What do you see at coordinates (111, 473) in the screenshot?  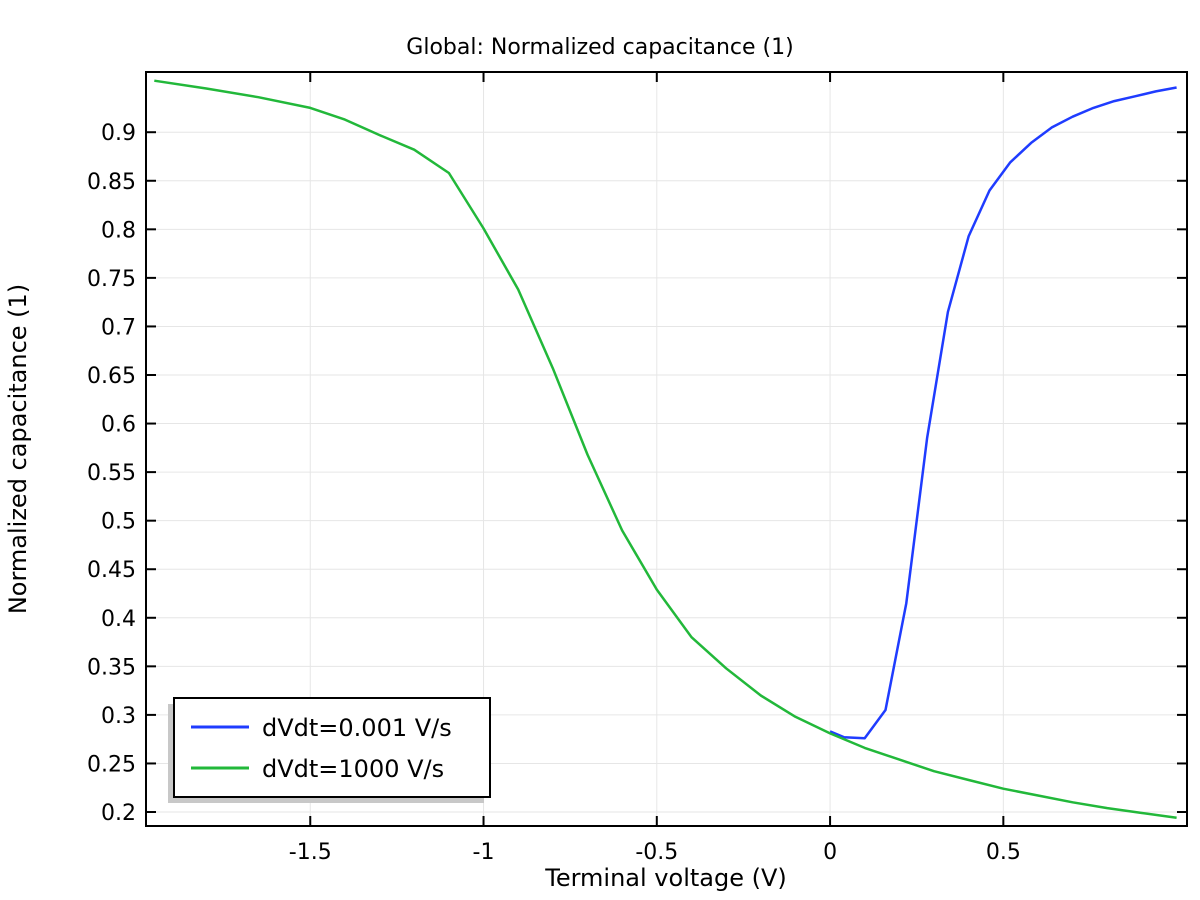 I see `y-tick-label: 0.55` at bounding box center [111, 473].